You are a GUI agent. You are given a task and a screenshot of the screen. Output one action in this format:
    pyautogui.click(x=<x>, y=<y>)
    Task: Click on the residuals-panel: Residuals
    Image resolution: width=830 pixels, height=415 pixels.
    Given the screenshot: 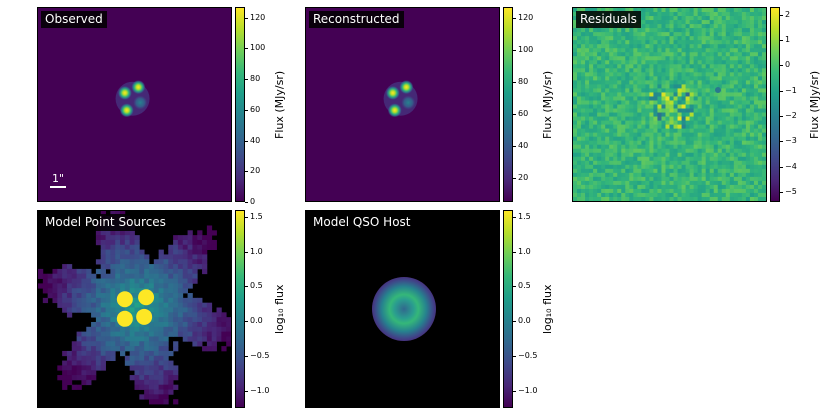 What is the action you would take?
    pyautogui.click(x=669, y=104)
    